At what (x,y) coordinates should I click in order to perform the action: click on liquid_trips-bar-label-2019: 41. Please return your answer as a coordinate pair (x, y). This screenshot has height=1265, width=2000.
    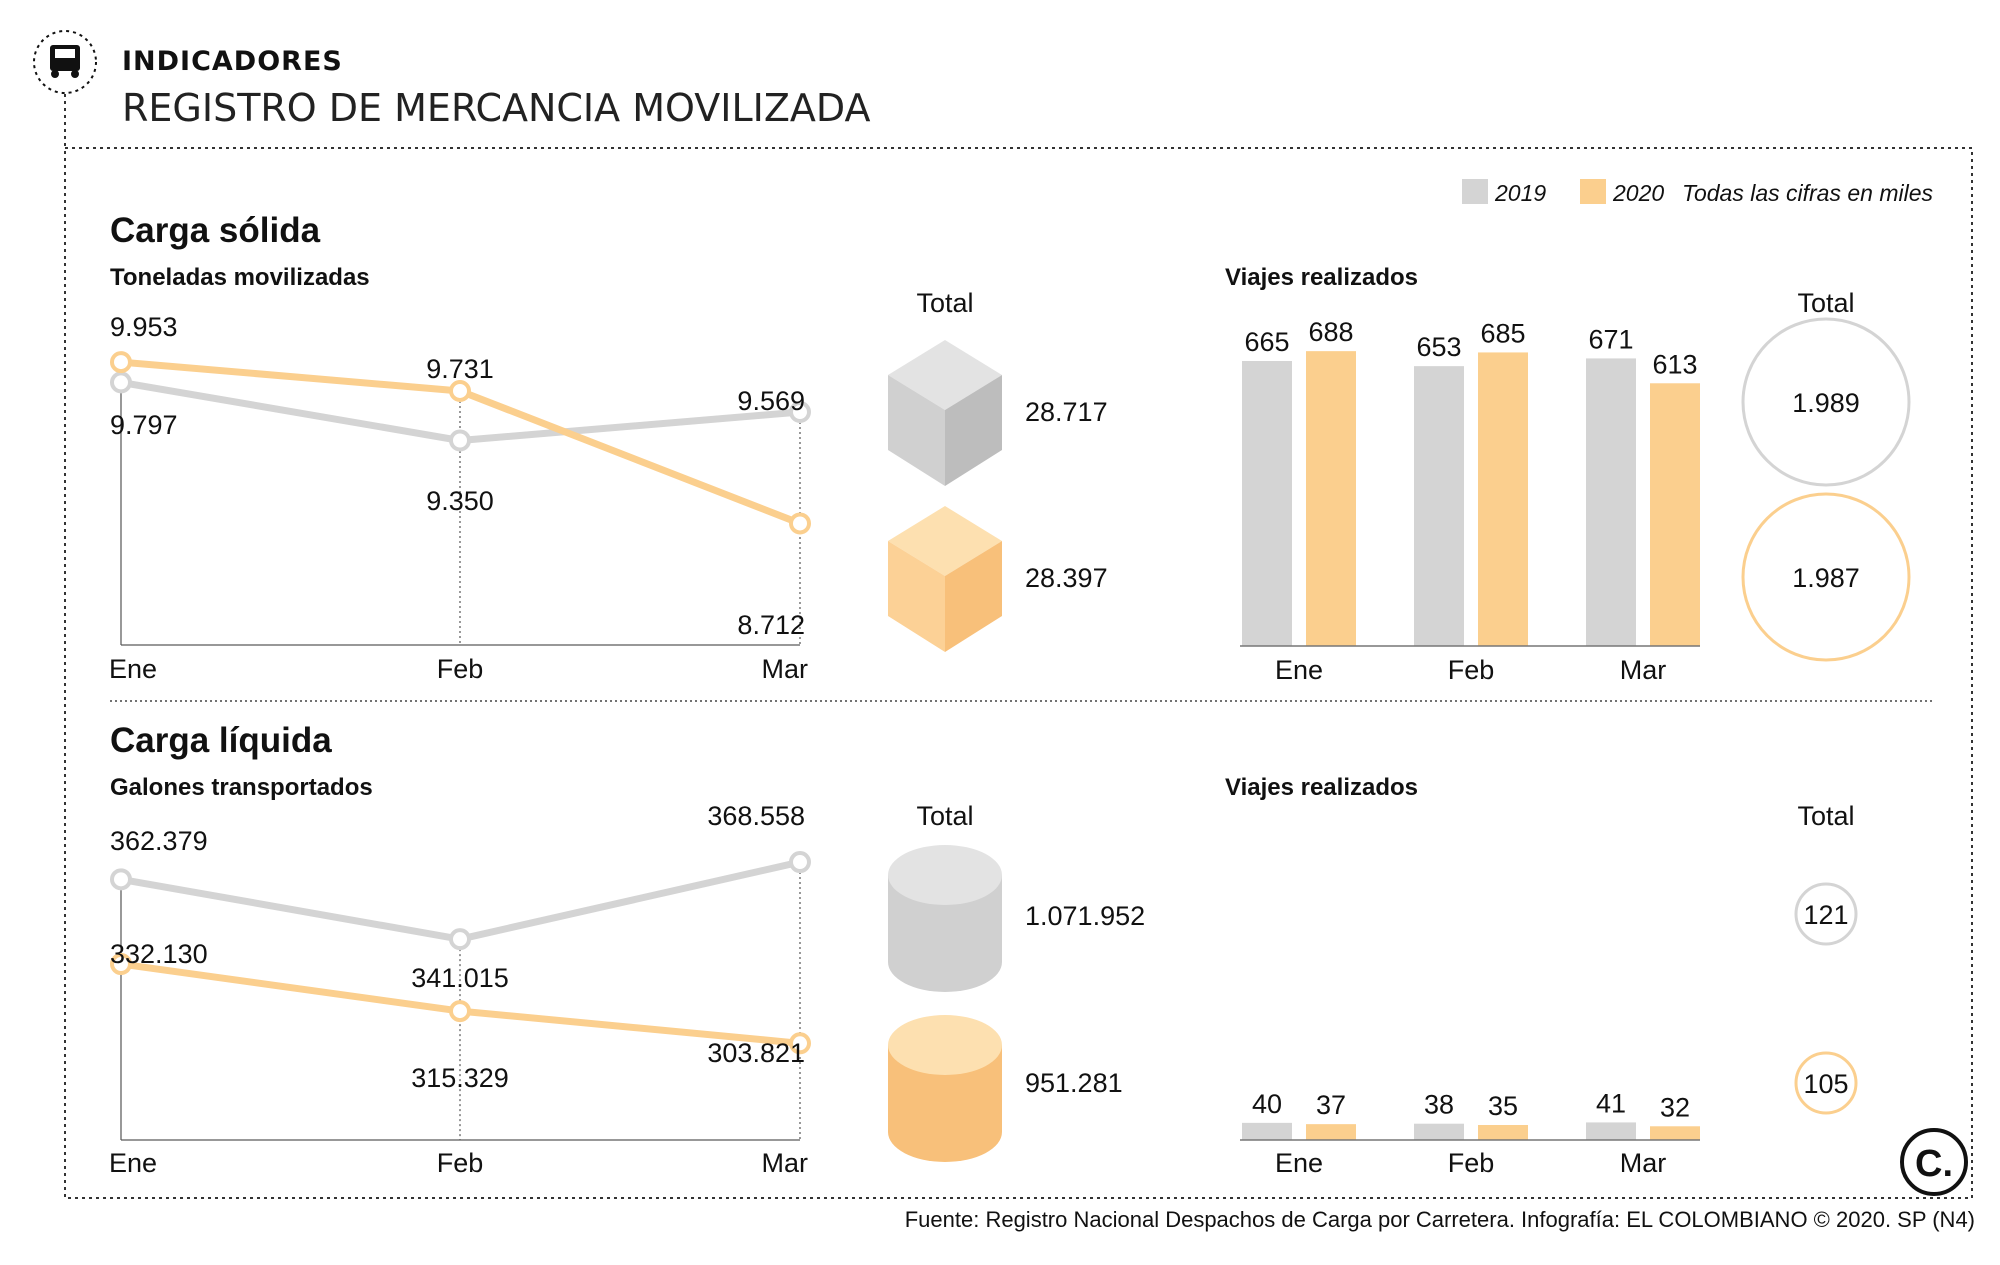
    Looking at the image, I should click on (1611, 1103).